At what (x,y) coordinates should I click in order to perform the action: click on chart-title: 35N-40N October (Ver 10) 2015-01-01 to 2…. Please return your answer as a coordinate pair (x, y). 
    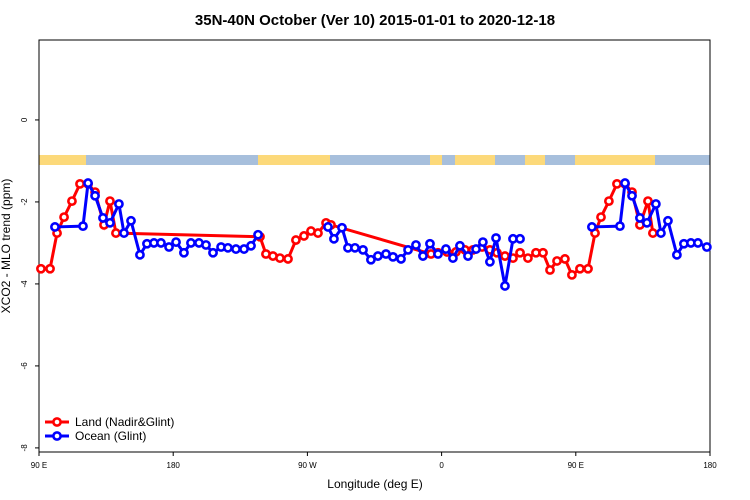
    Looking at the image, I should click on (375, 20).